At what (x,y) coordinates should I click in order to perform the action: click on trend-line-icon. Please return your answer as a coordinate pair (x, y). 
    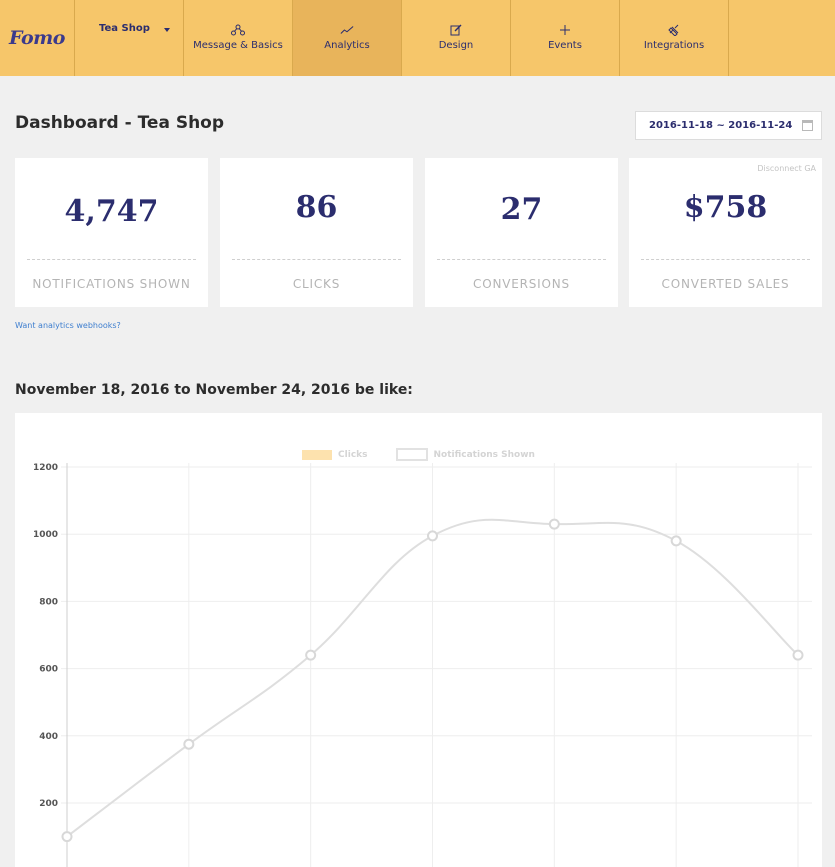
    Looking at the image, I should click on (347, 30).